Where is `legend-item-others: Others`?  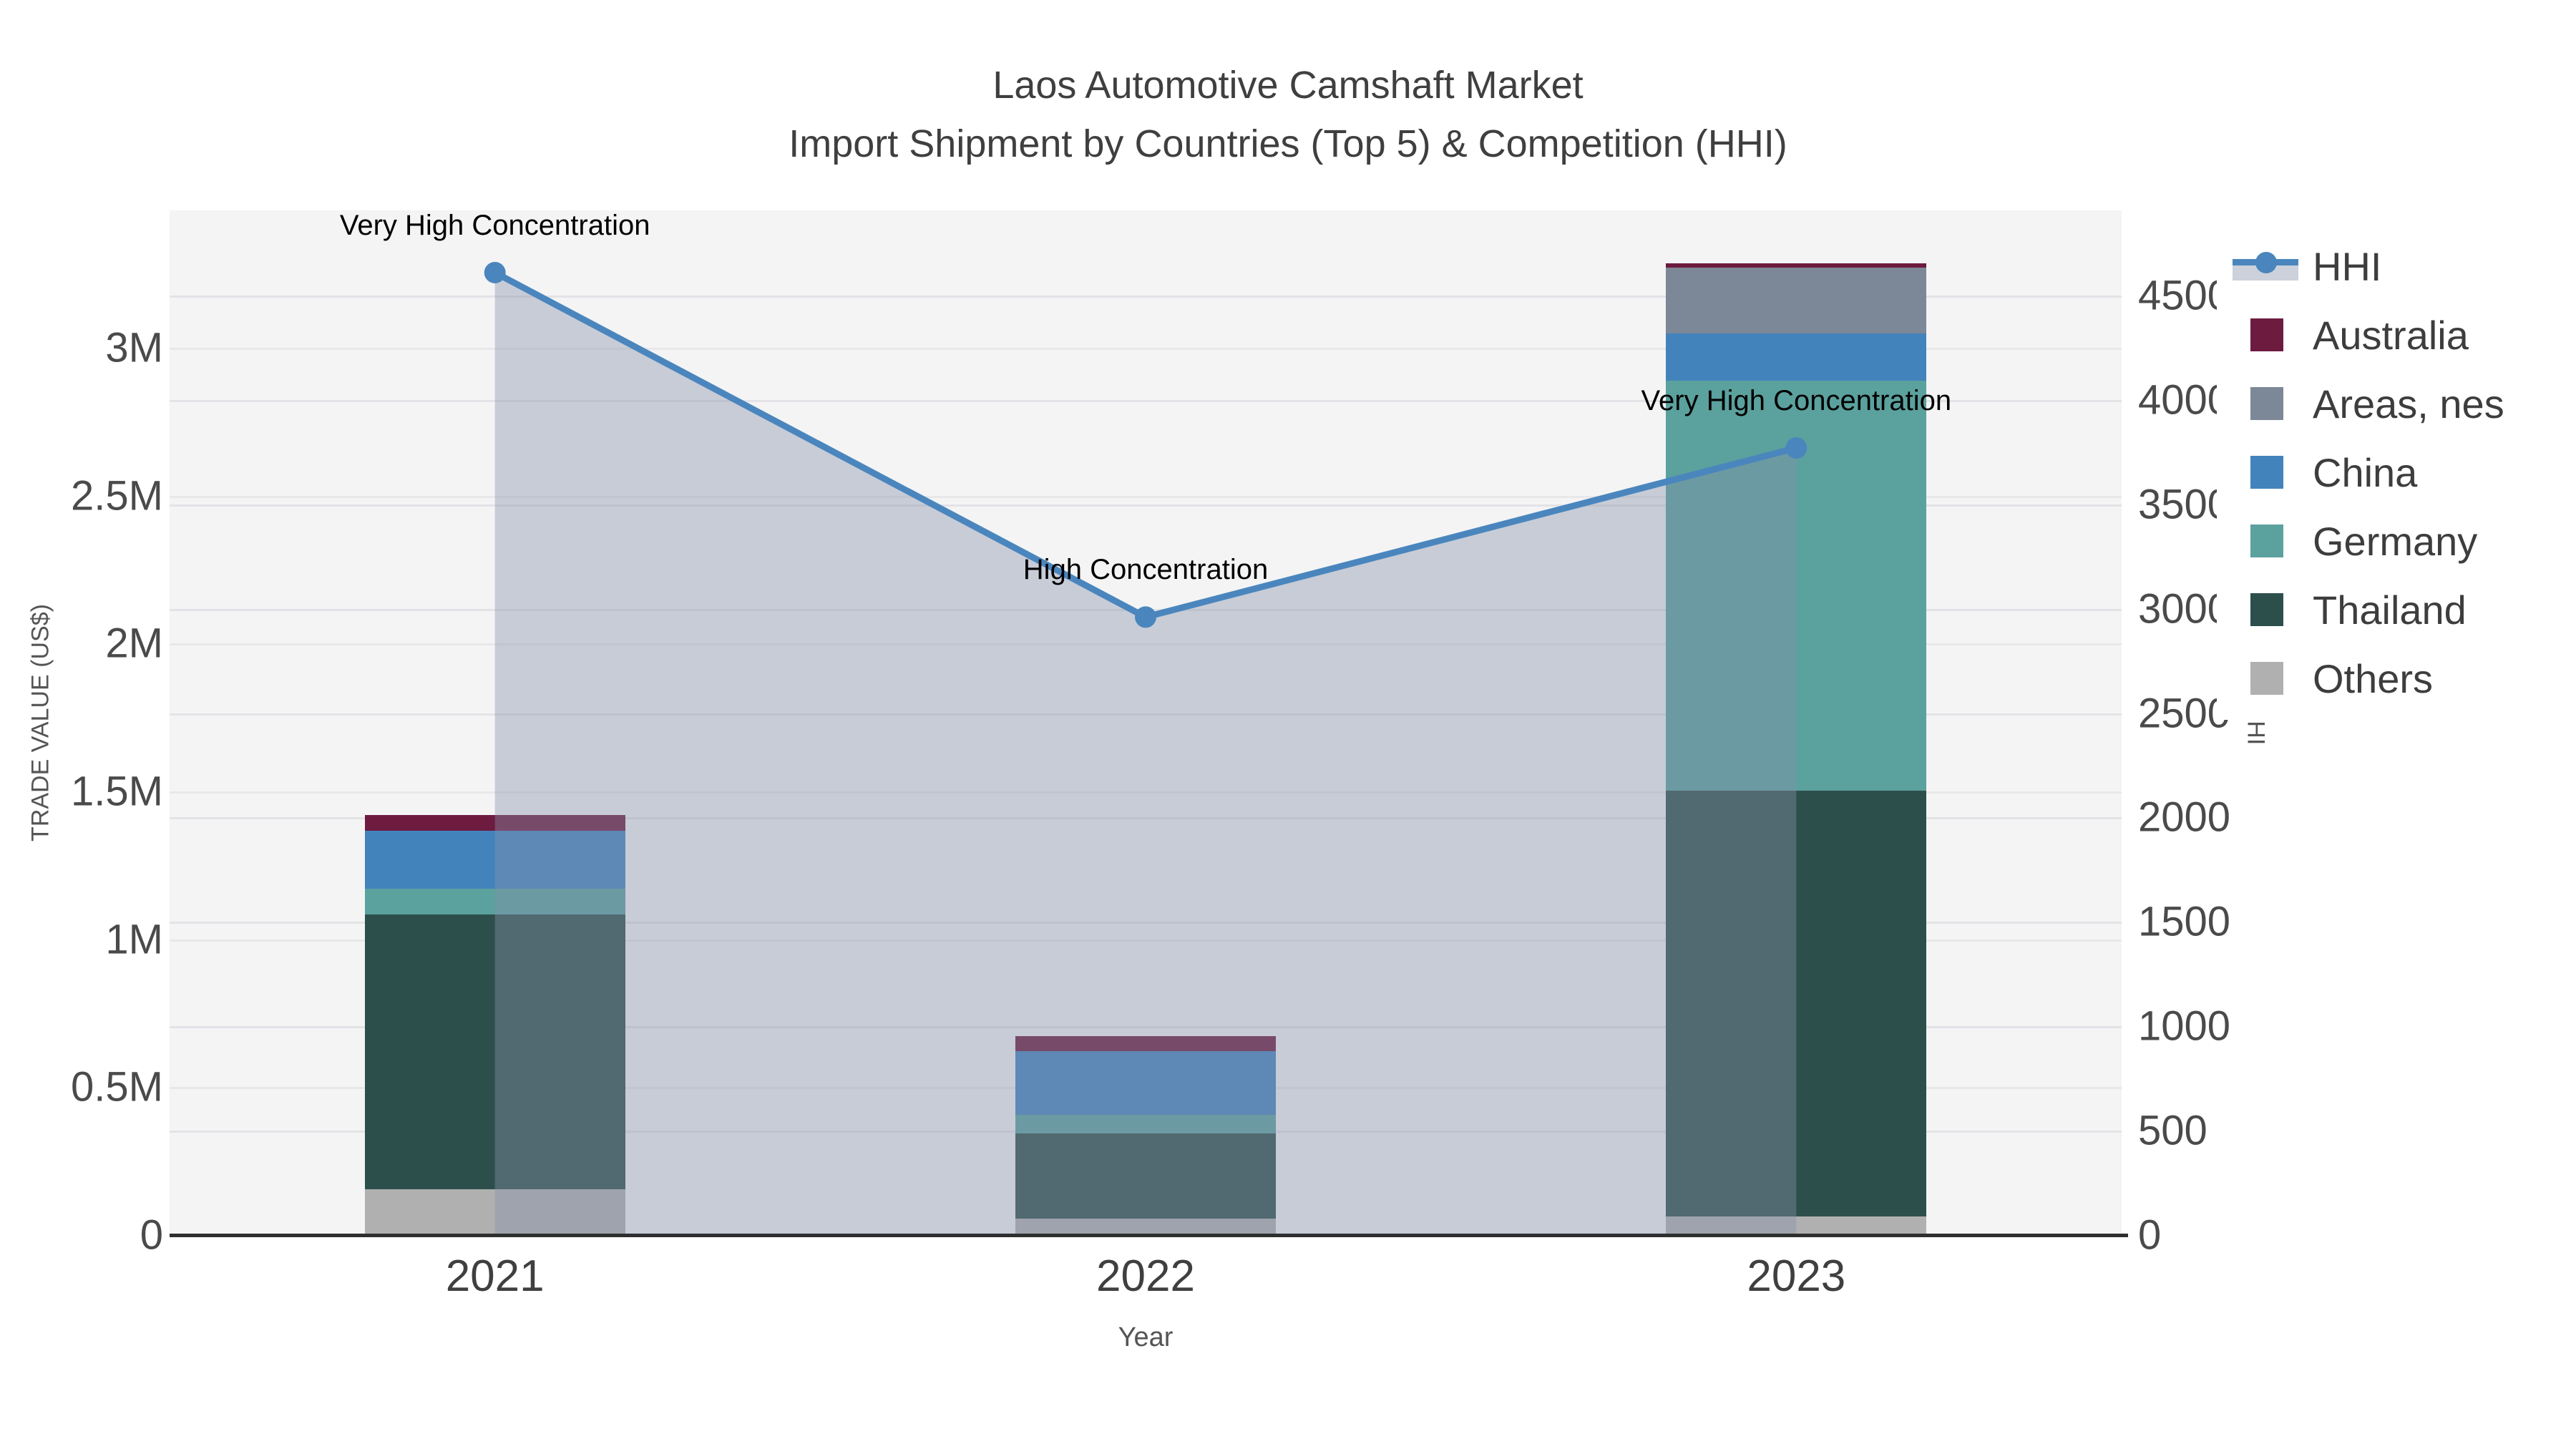 legend-item-others: Others is located at coordinates (2388, 678).